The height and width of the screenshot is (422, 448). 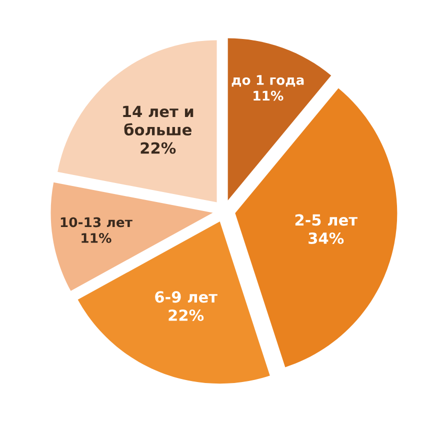 I want to click on slice-label: до 1 года, so click(x=268, y=81).